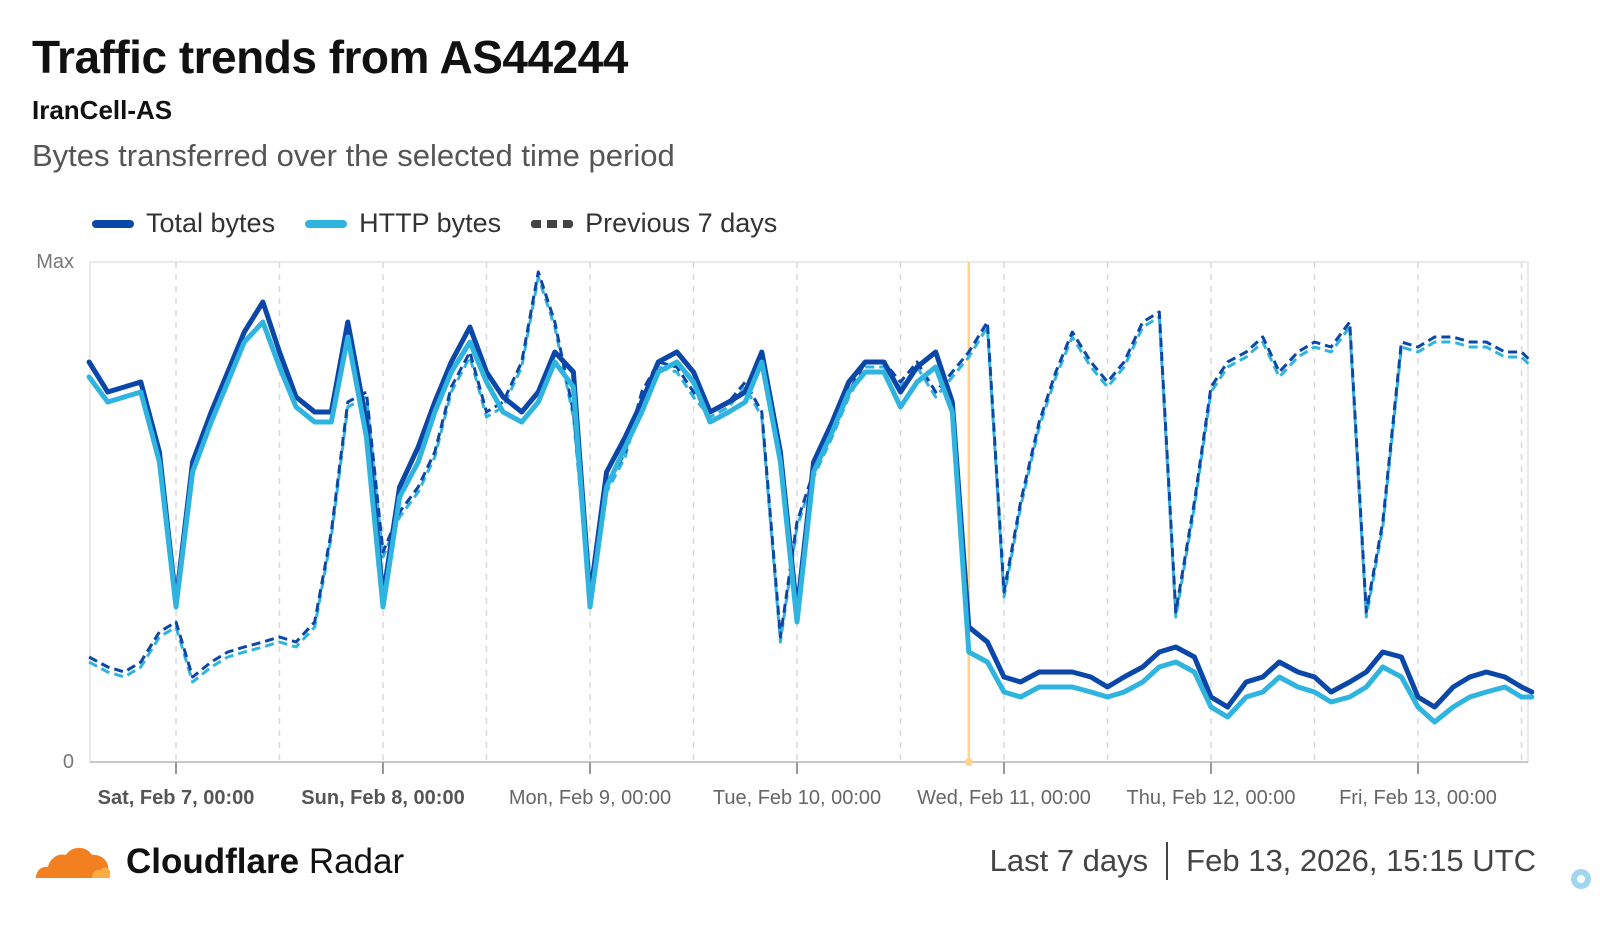 The height and width of the screenshot is (932, 1600). I want to click on cloudflare-cloud-icon, so click(73, 862).